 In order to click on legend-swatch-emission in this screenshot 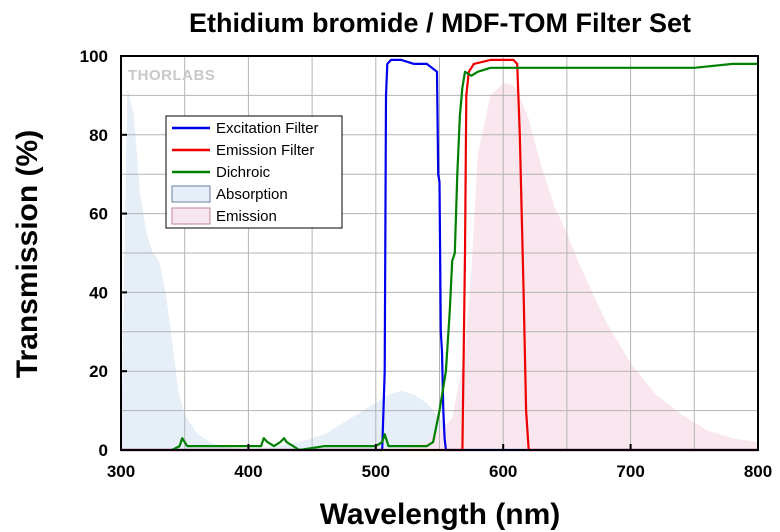, I will do `click(191, 216)`.